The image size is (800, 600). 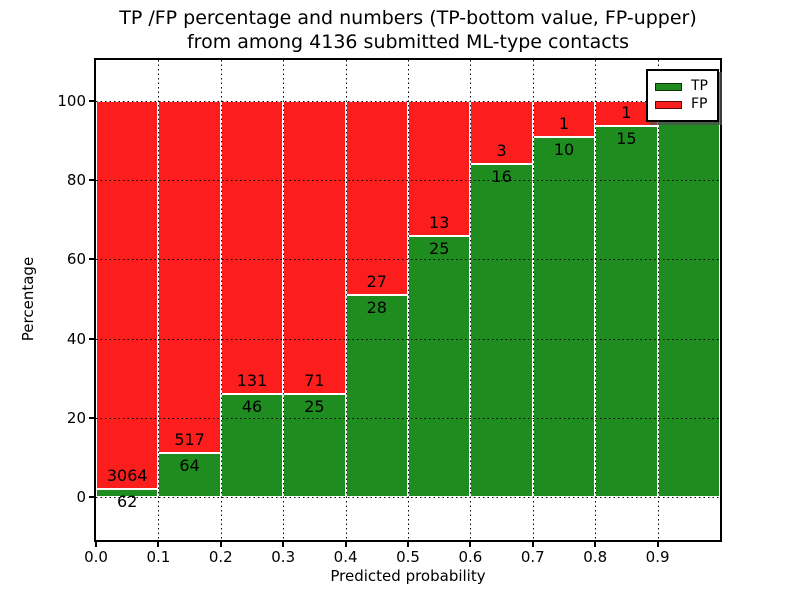 I want to click on tp-count-label-6: 16, so click(x=501, y=176).